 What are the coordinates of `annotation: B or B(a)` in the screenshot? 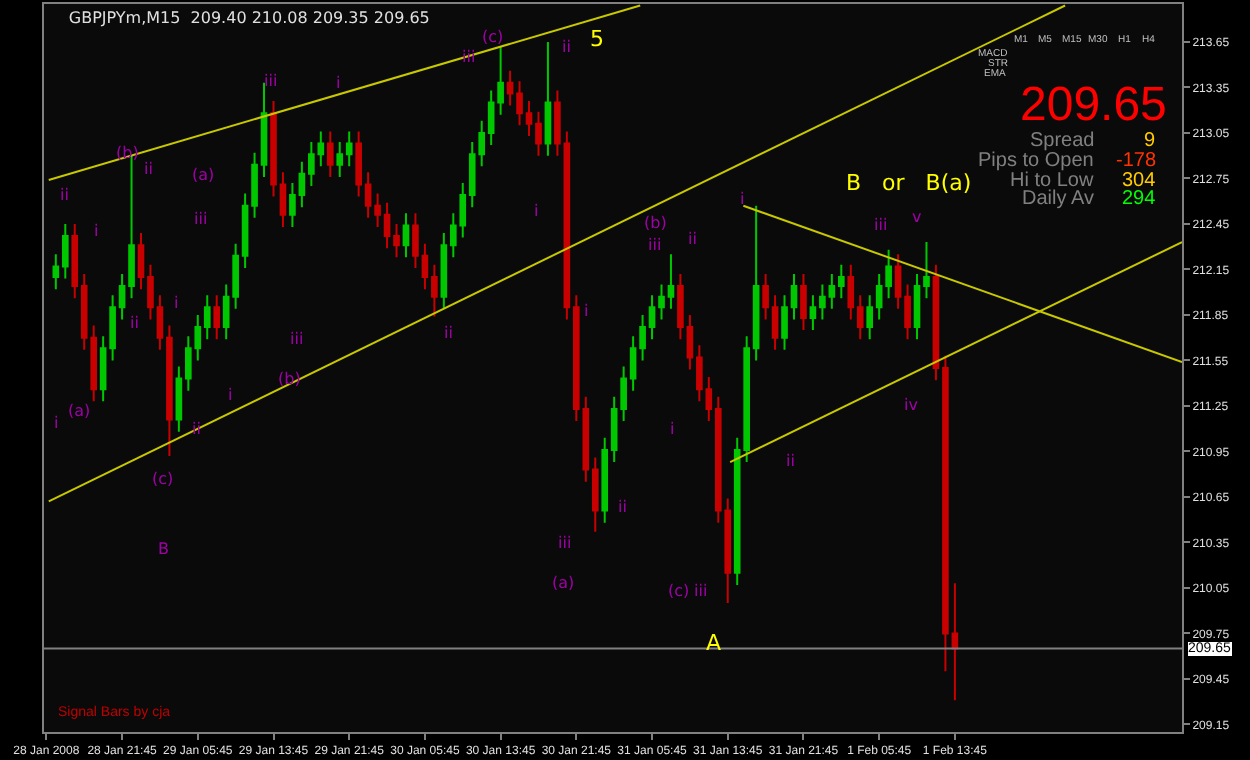 It's located at (909, 183).